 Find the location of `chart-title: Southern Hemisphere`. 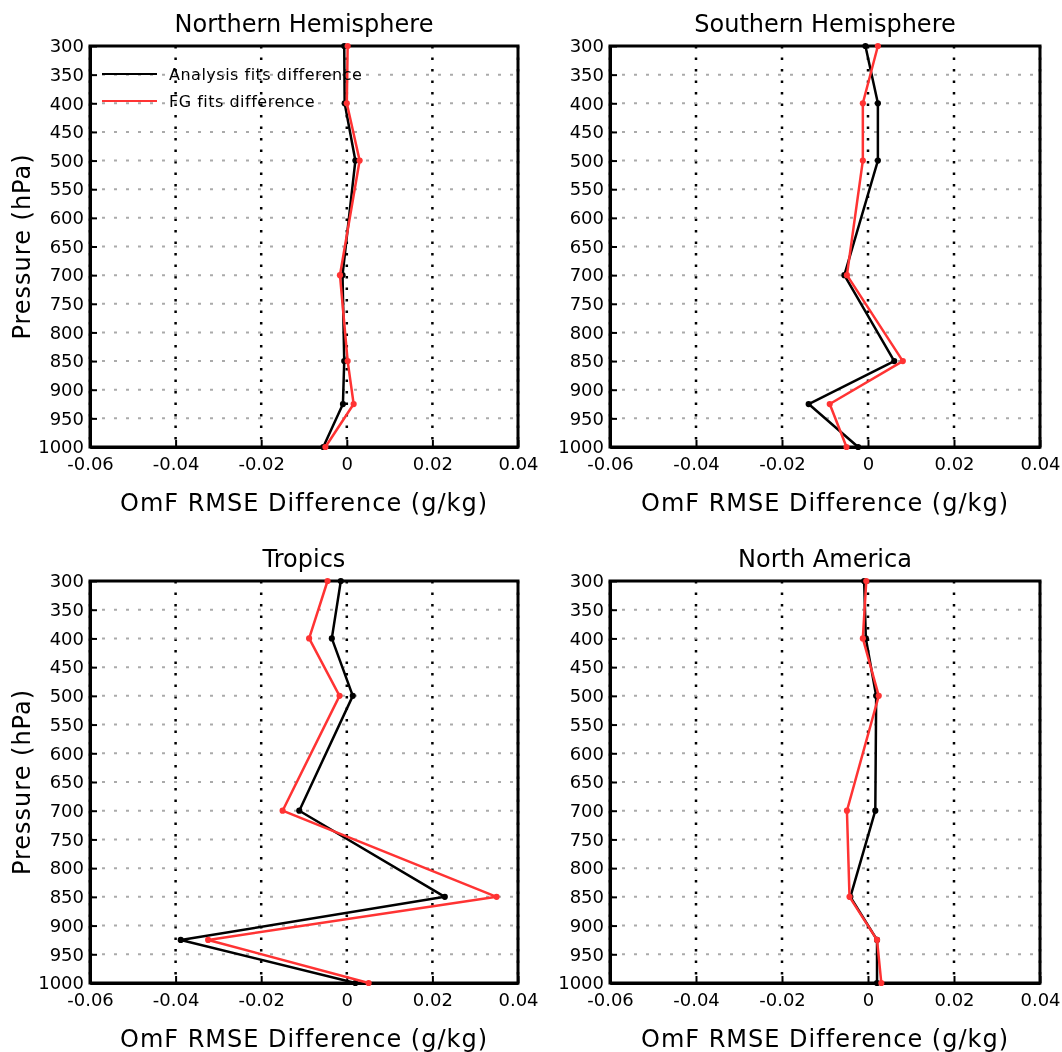

chart-title: Southern Hemisphere is located at coordinates (825, 24).